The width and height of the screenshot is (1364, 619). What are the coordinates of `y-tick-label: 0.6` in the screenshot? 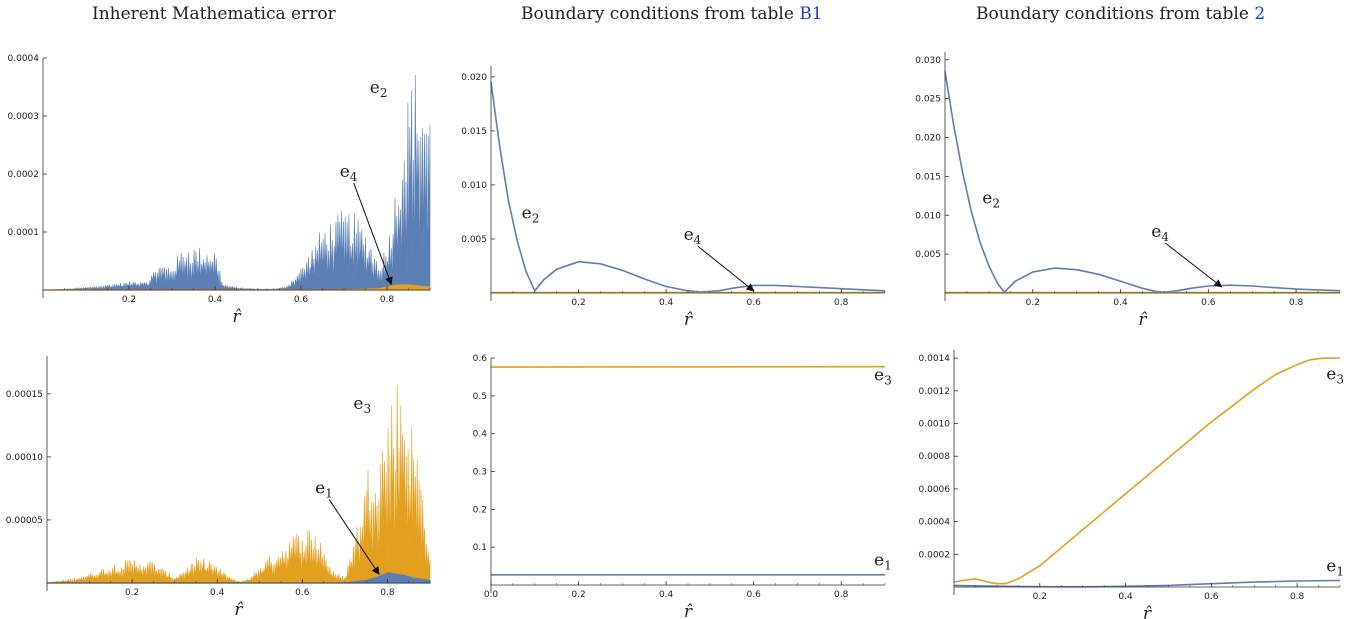 It's located at (480, 359).